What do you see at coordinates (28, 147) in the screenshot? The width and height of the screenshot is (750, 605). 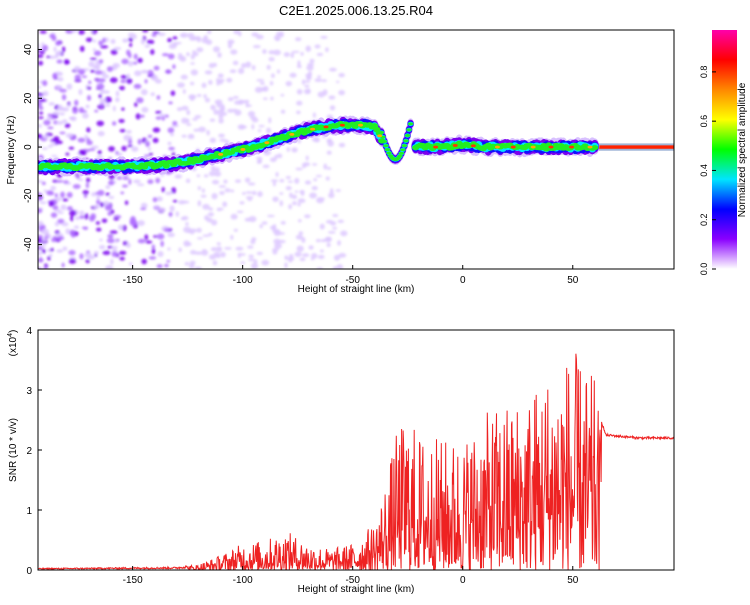 I see `spectrogram-y-tick-label: 0` at bounding box center [28, 147].